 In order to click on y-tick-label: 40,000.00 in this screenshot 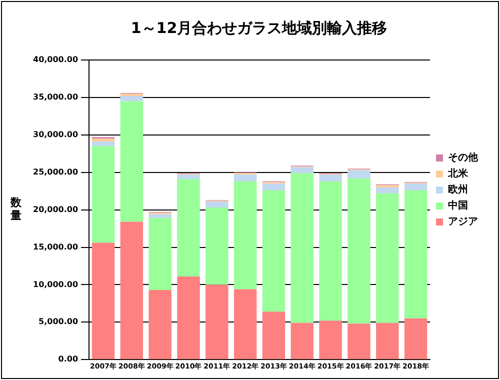, I will do `click(55, 59)`.